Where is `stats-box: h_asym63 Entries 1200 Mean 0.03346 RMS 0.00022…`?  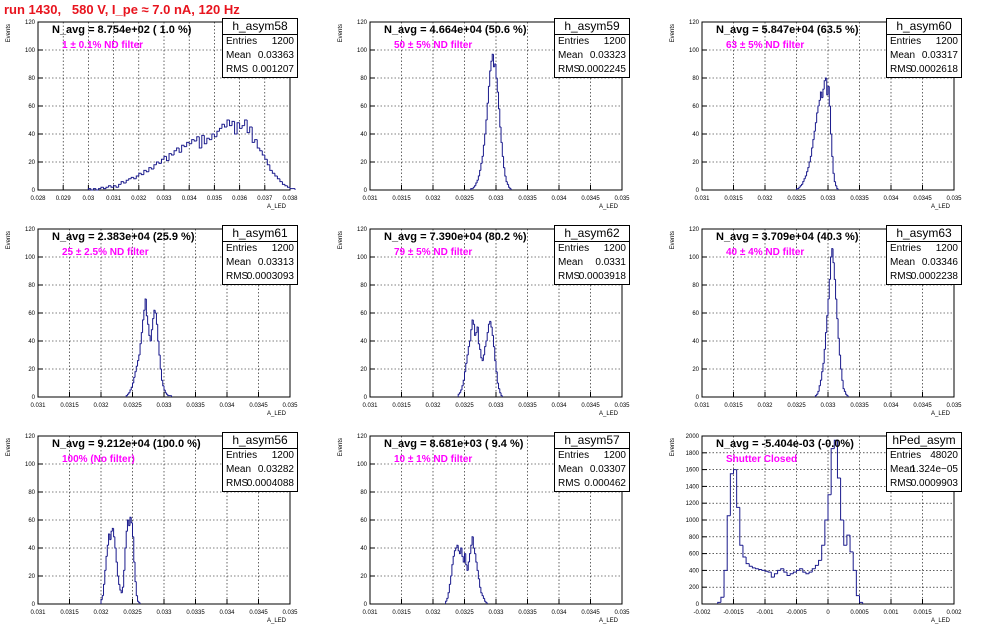 stats-box: h_asym63 Entries 1200 Mean 0.03346 RMS 0.00022… is located at coordinates (924, 255).